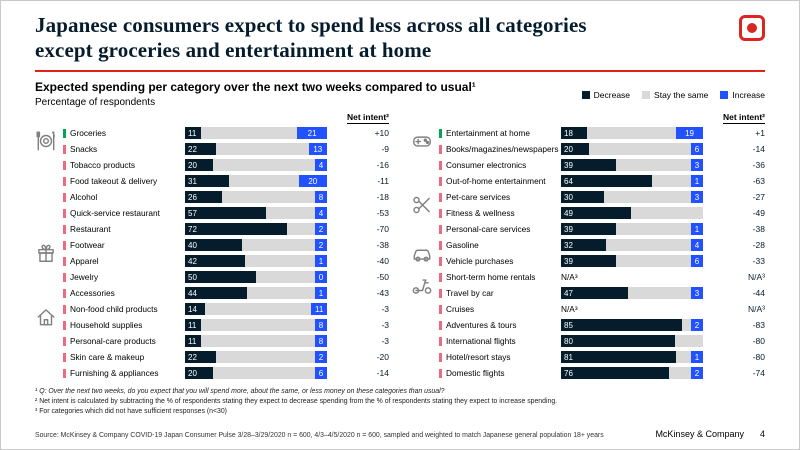 Image resolution: width=800 pixels, height=450 pixels. What do you see at coordinates (488, 229) in the screenshot?
I see `category-label: Personal-care services` at bounding box center [488, 229].